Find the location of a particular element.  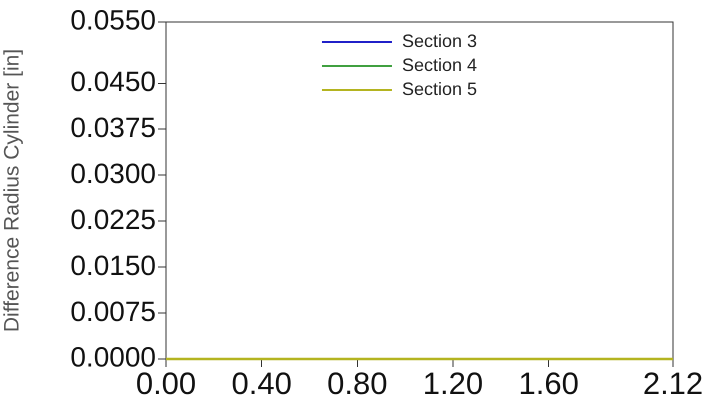

legend-label: Section 5 is located at coordinates (440, 88).